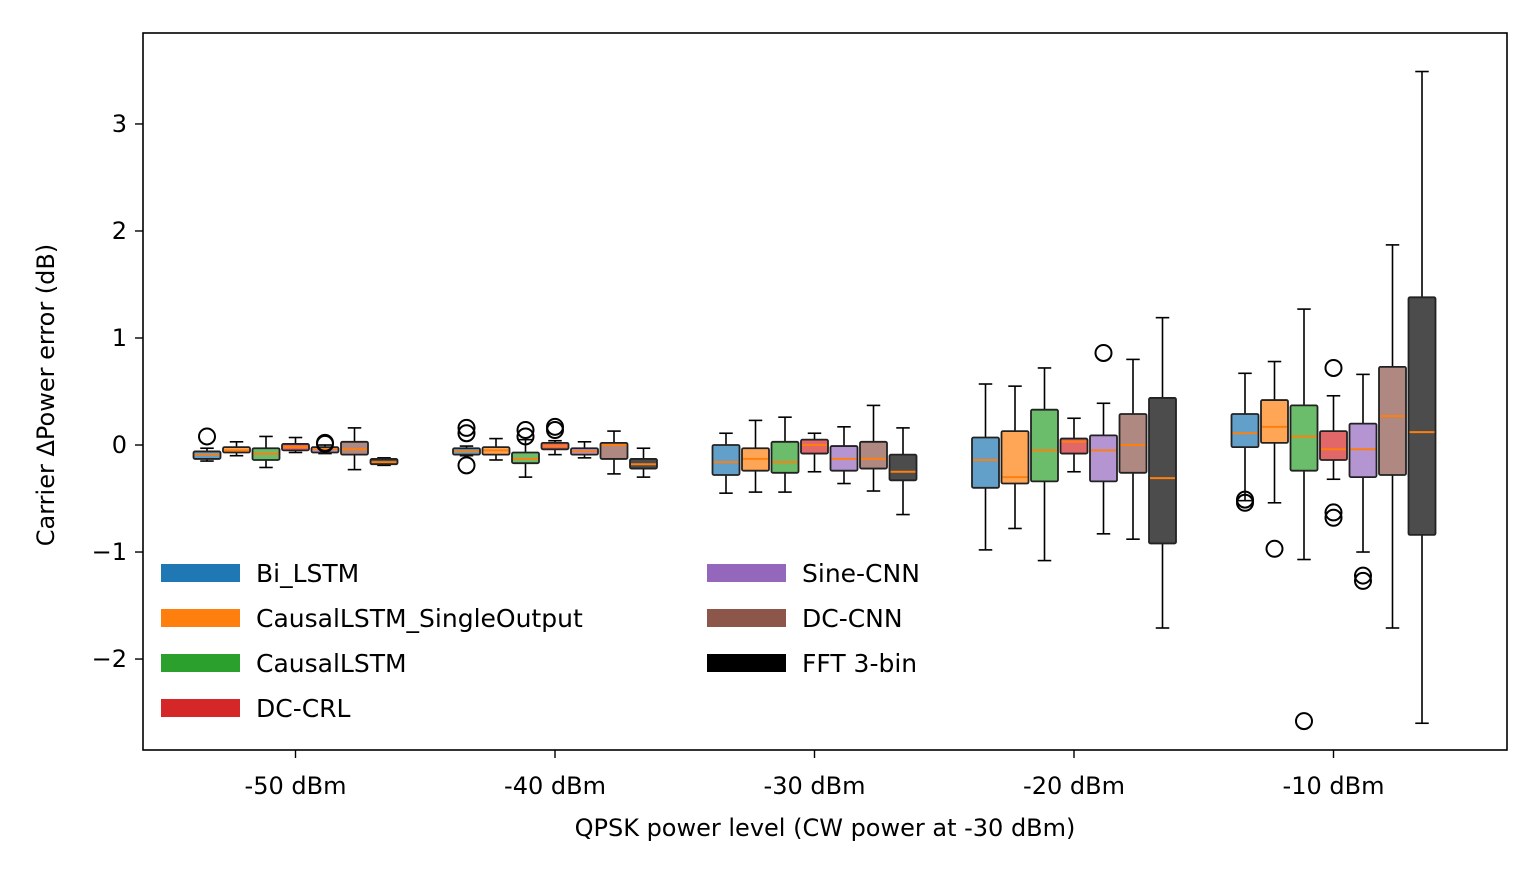 Image resolution: width=1540 pixels, height=880 pixels. What do you see at coordinates (1074, 786) in the screenshot?
I see `x-tick-label: -20 dBm` at bounding box center [1074, 786].